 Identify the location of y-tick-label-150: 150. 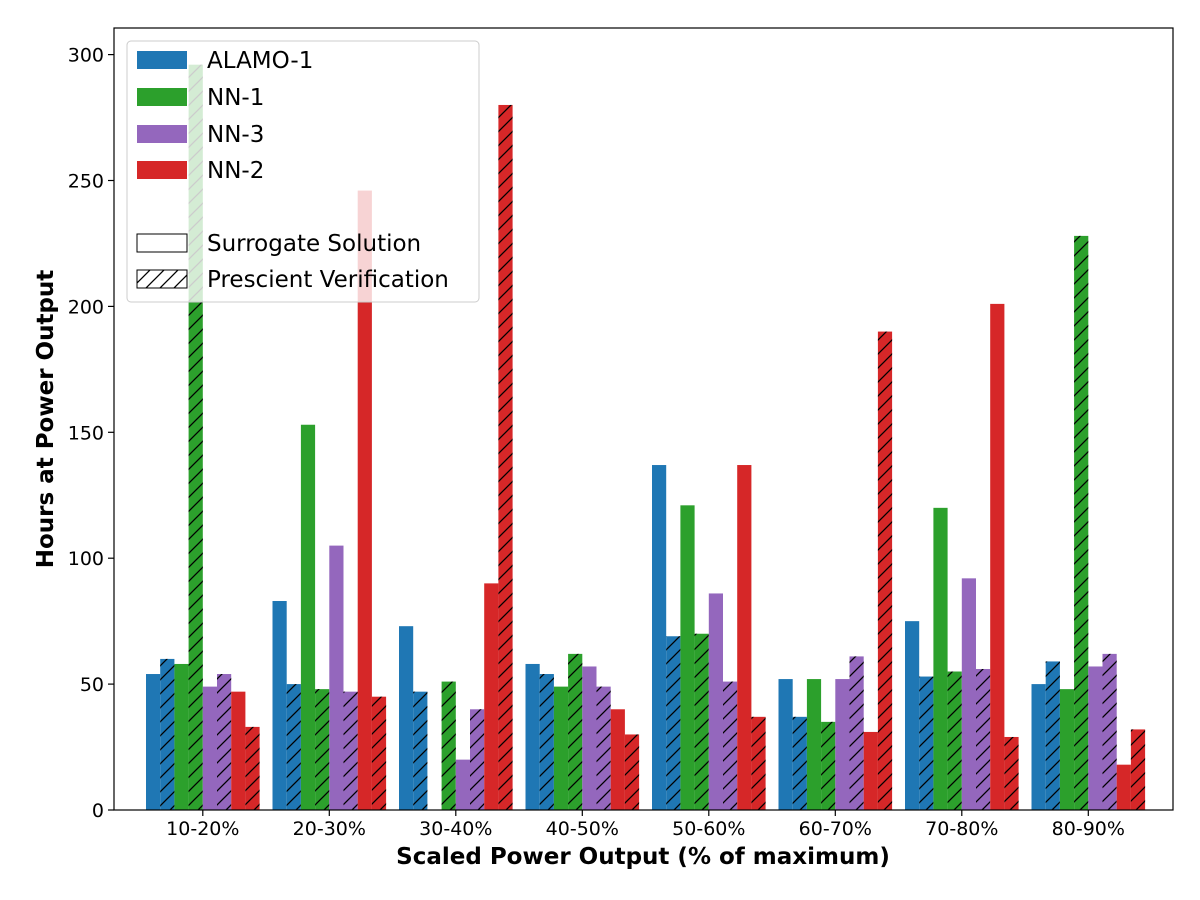
(86, 433).